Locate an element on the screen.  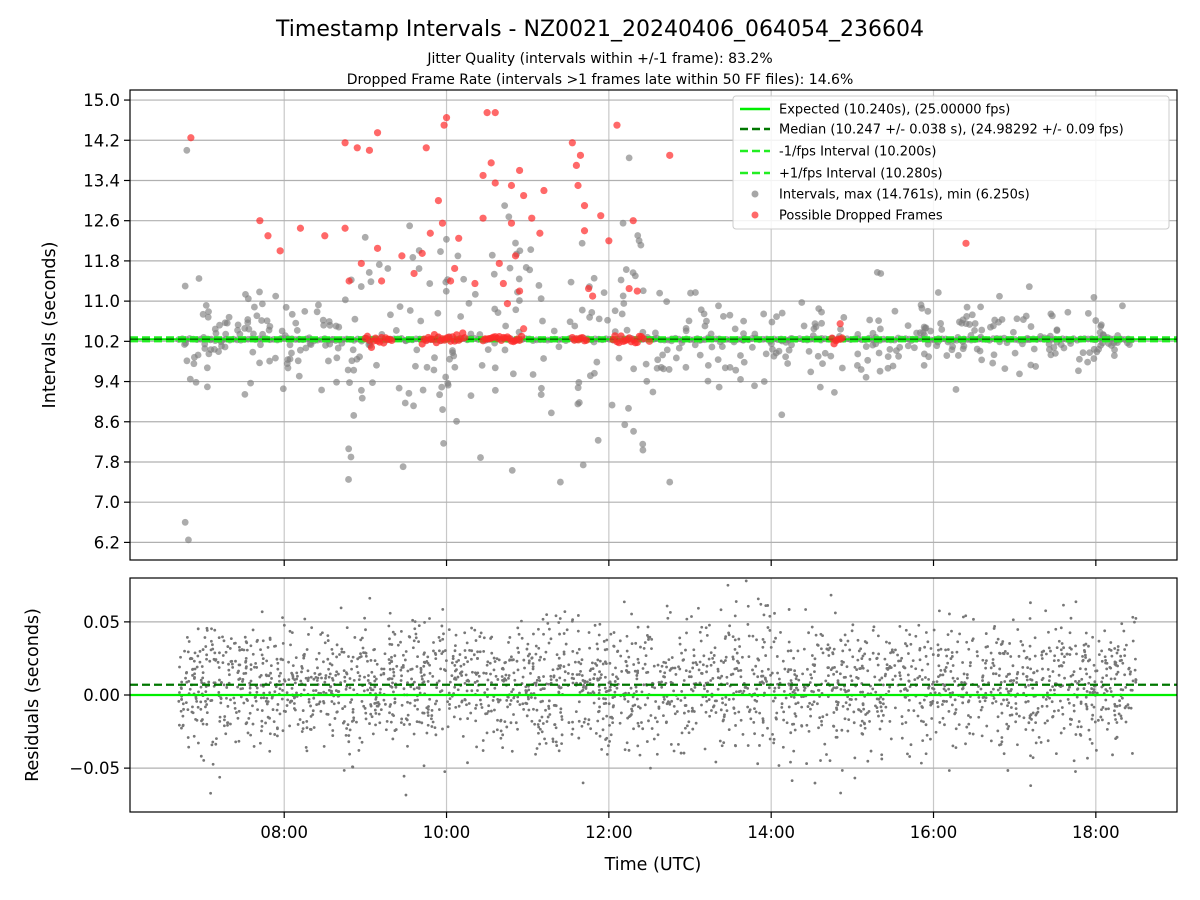
intervals-y-tick-label: 15.0 is located at coordinates (101, 100).